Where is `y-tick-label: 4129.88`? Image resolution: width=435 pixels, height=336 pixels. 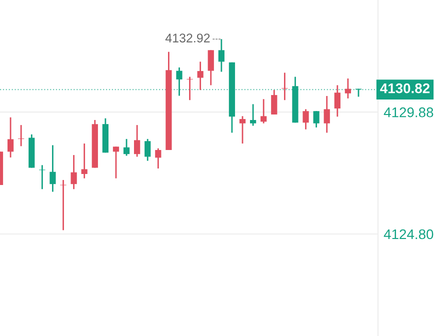 y-tick-label: 4129.88 is located at coordinates (409, 112).